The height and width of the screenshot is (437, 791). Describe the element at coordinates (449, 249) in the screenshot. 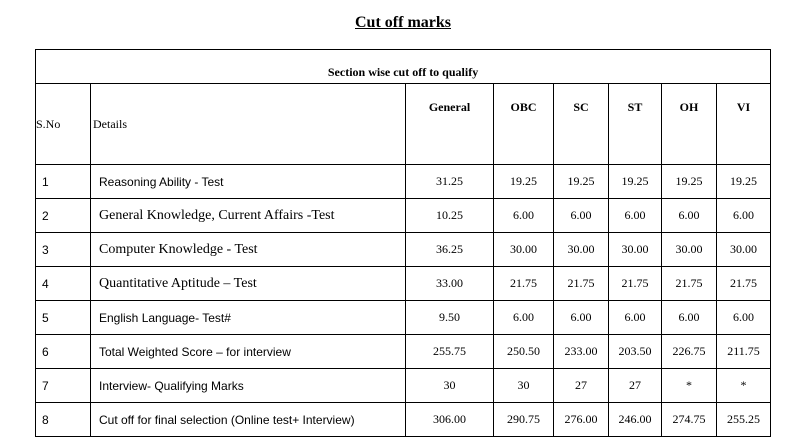

I see `cell-general: 36.25` at that location.